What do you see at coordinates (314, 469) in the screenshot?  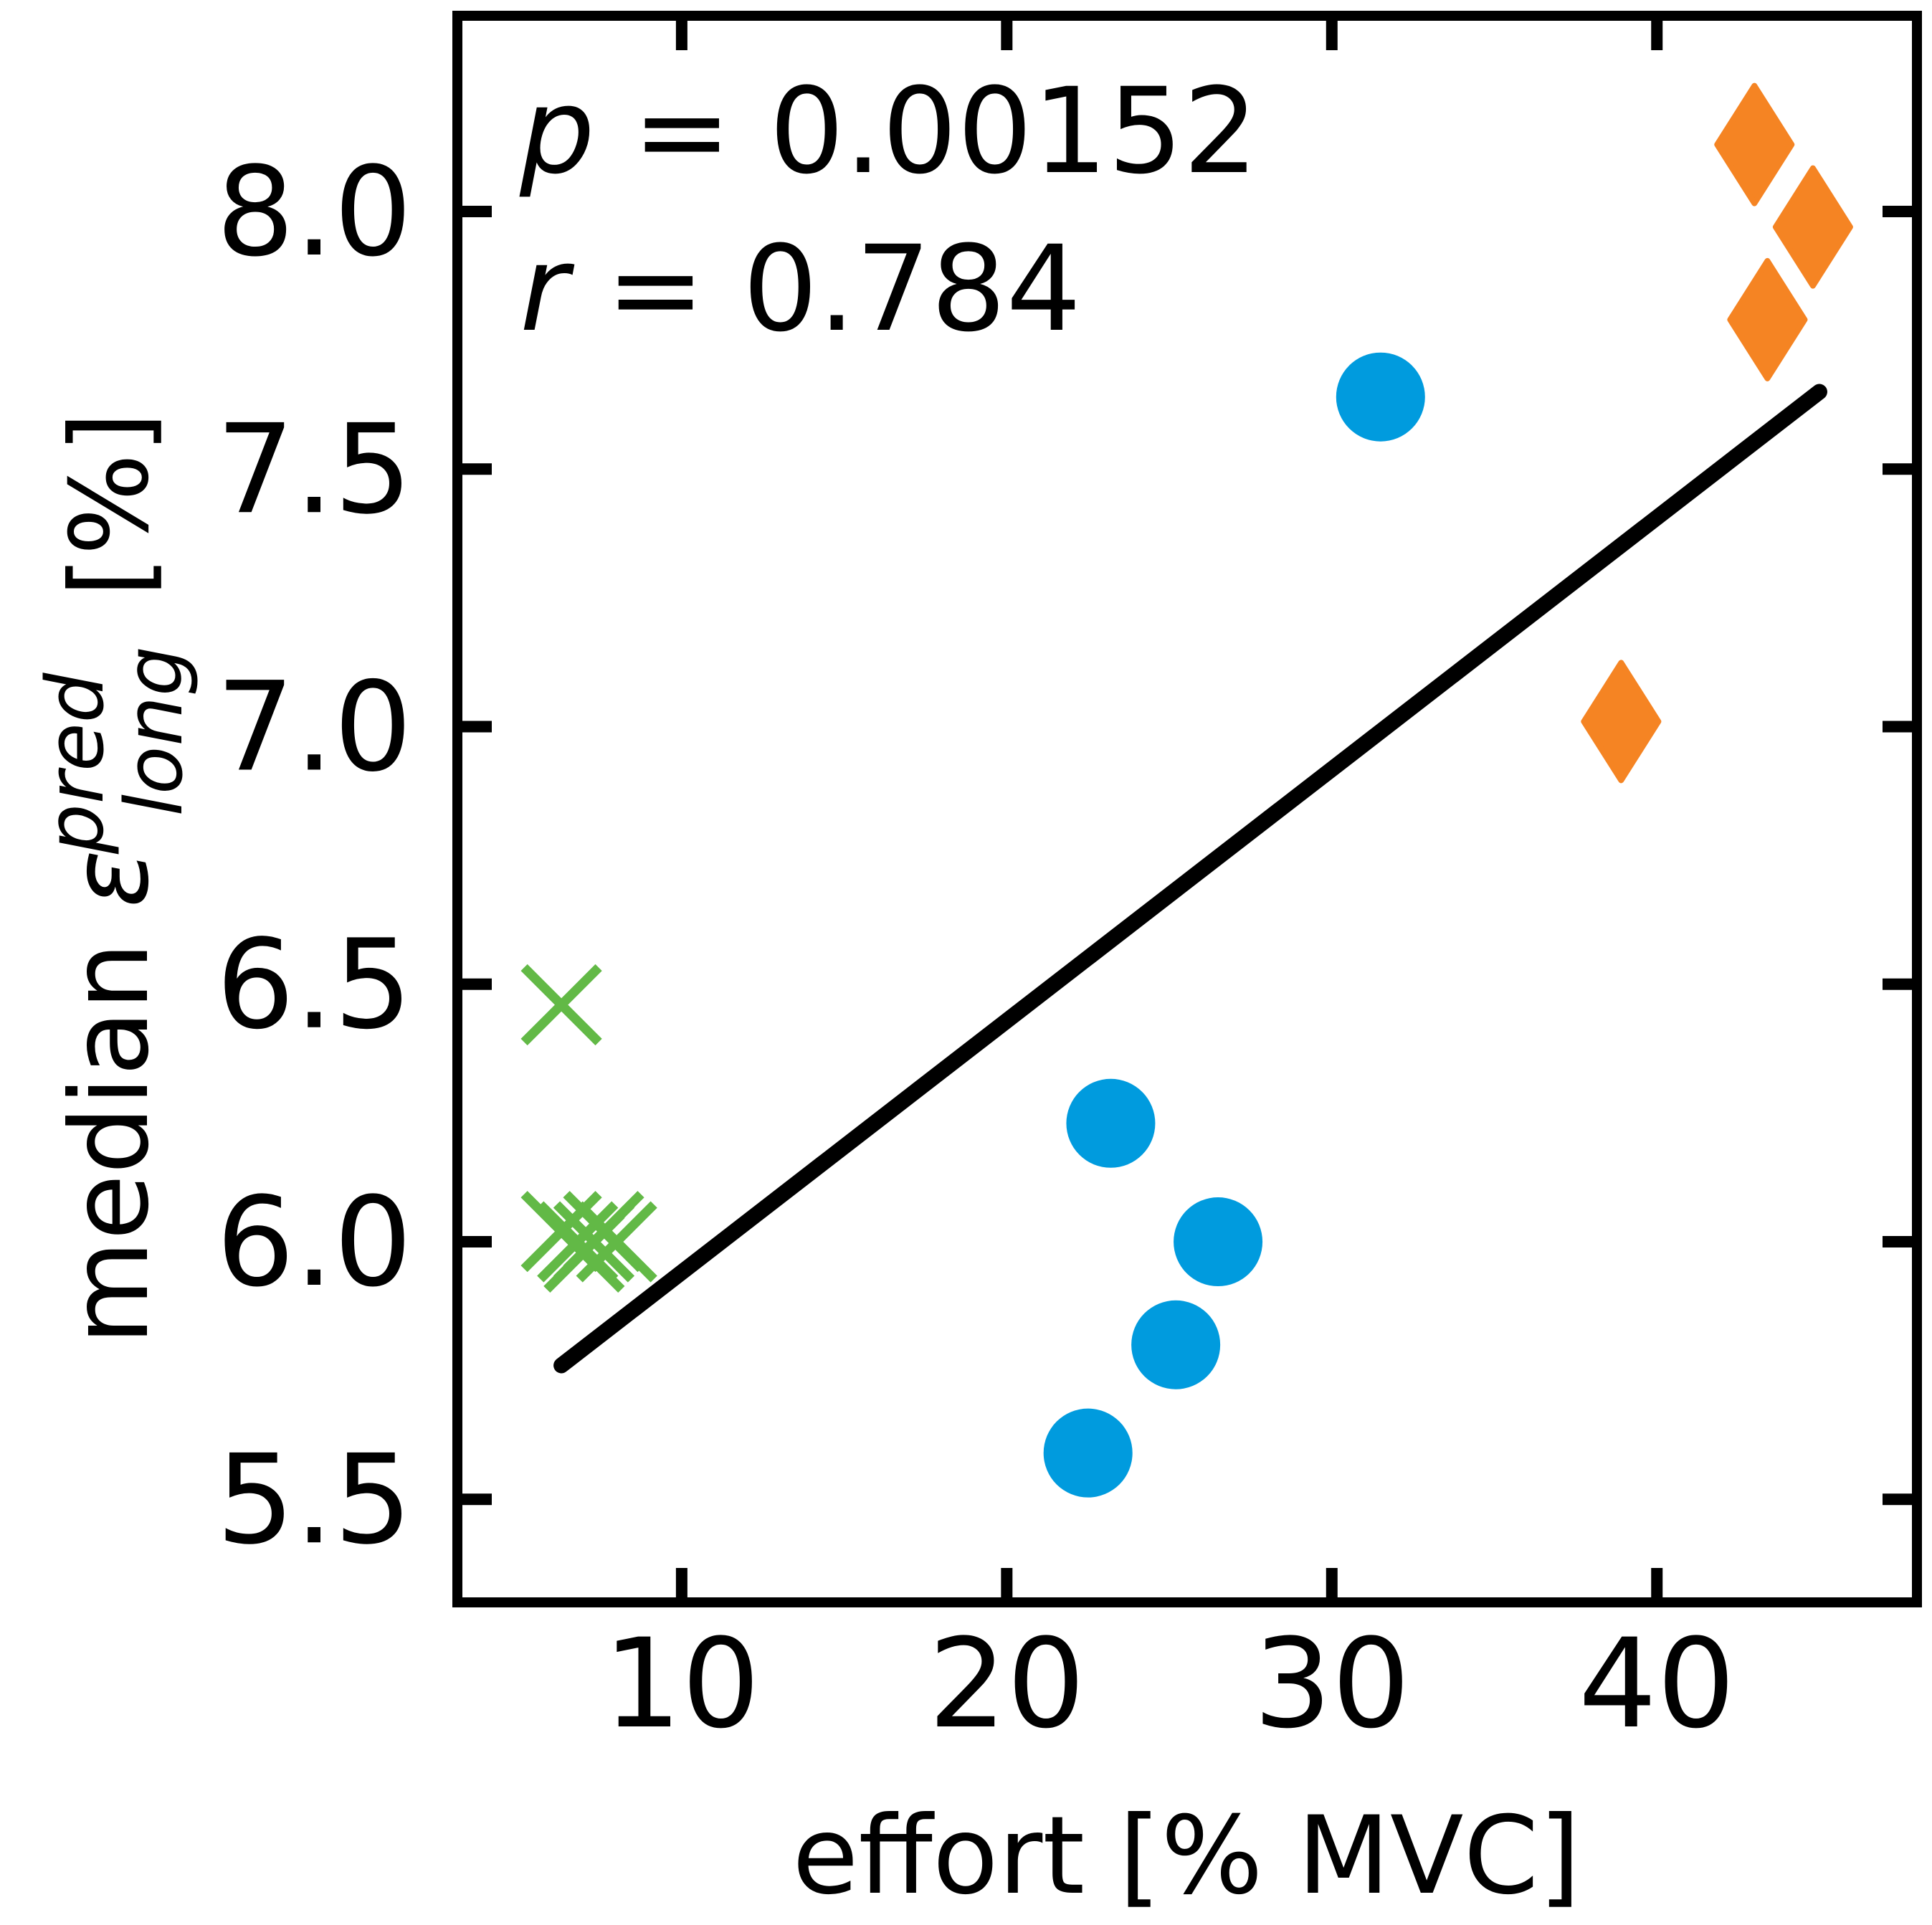 I see `y-tick-label: 7.5` at bounding box center [314, 469].